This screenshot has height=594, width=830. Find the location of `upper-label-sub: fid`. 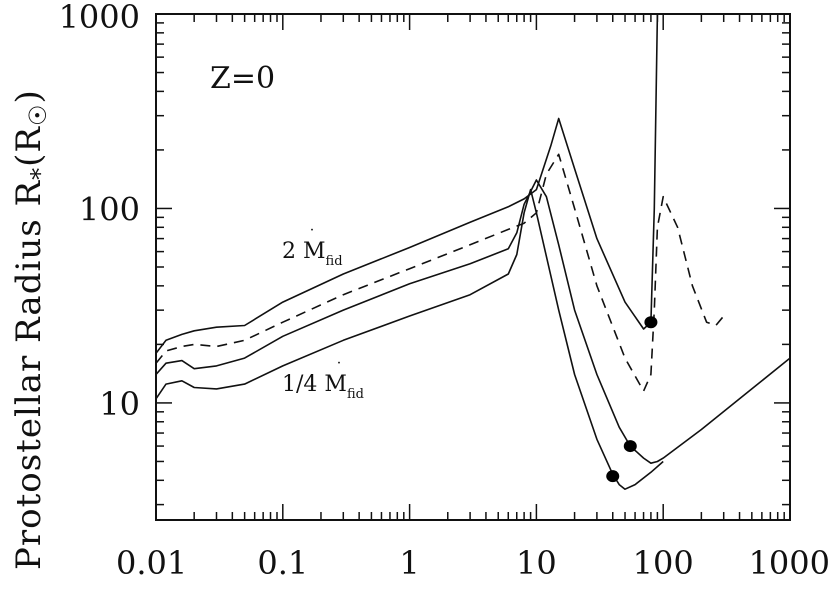

upper-label-sub: fid is located at coordinates (334, 261).